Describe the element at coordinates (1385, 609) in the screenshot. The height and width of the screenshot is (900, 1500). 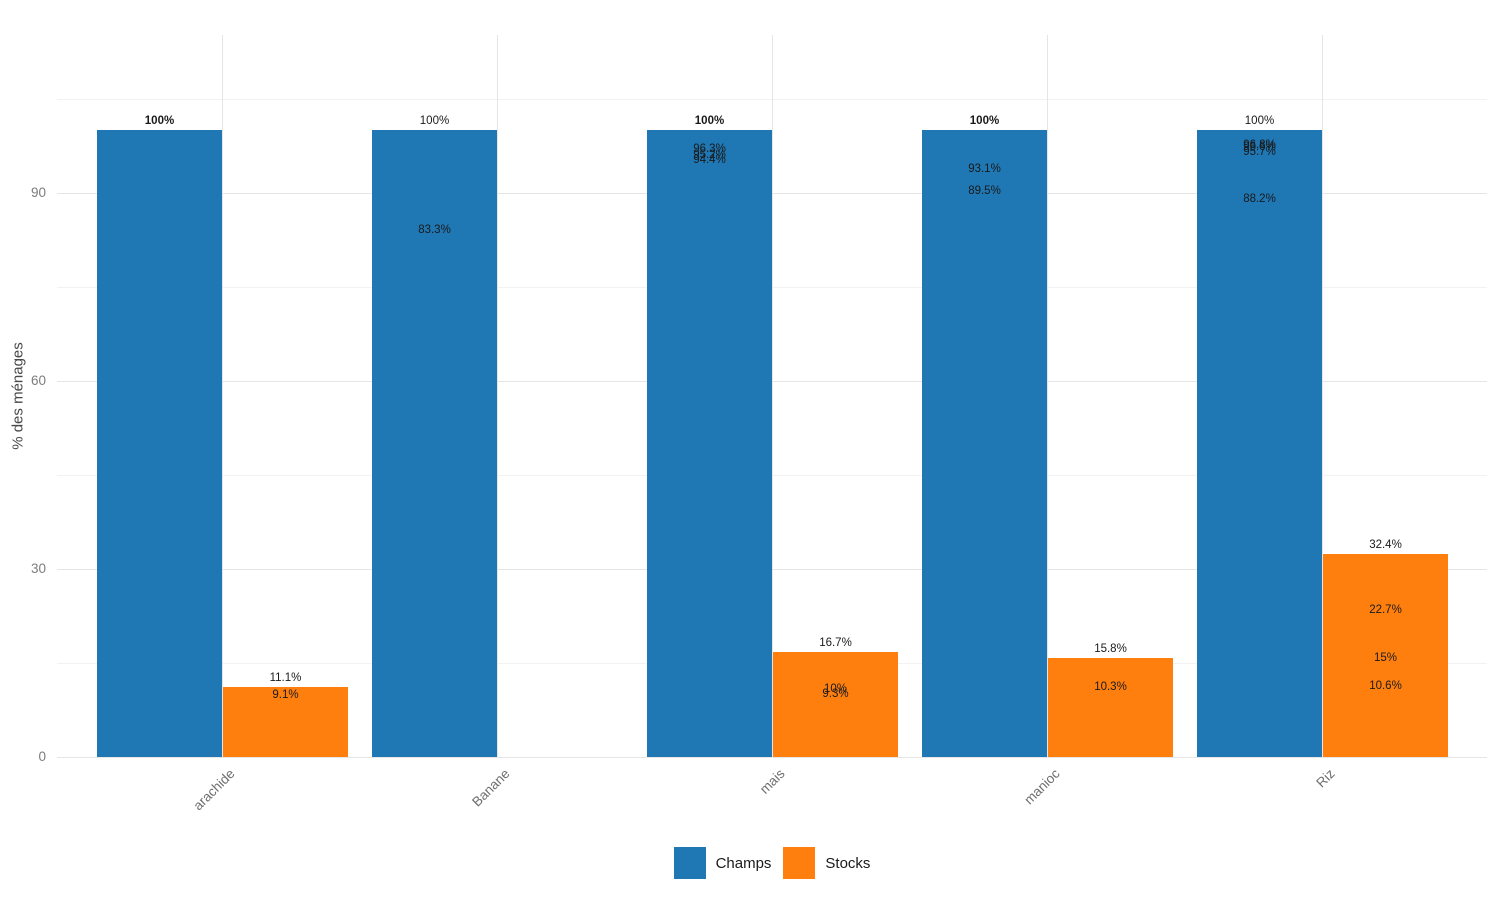
I see `bar-value-label: 22.7%` at that location.